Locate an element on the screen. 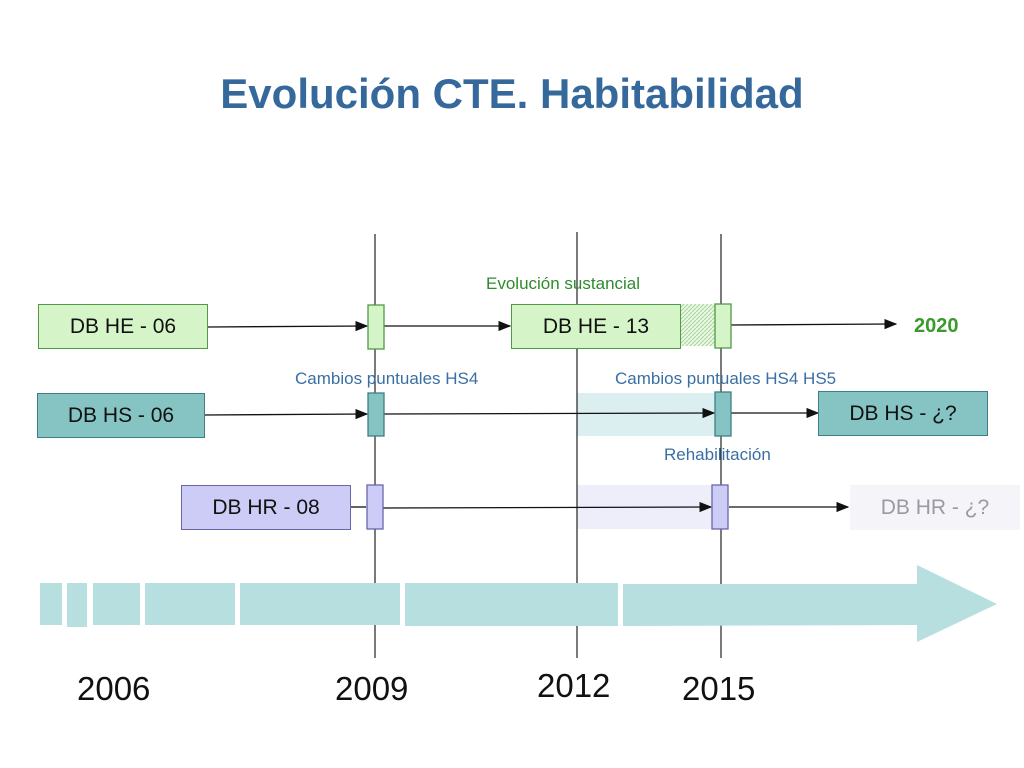  arrow-hs-06-to-2009 is located at coordinates (286, 414).